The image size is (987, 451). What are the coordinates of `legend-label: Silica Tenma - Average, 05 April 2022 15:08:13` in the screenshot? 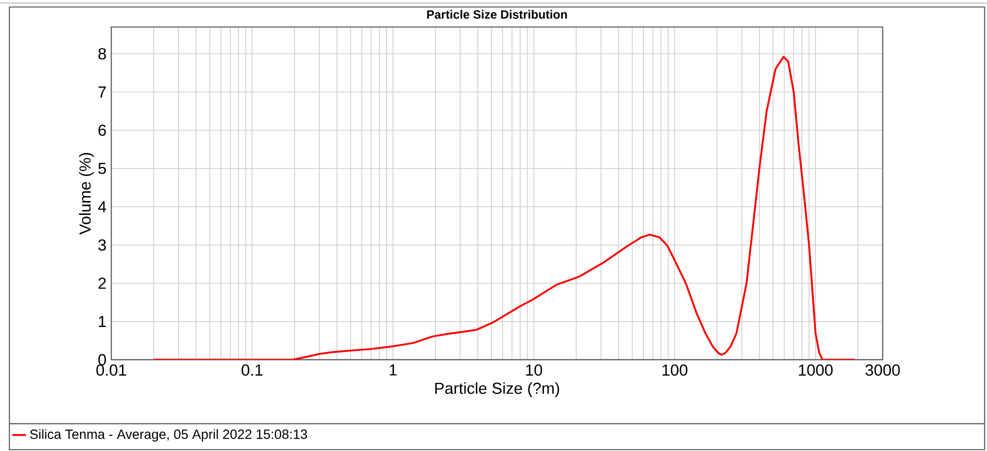 It's located at (169, 435).